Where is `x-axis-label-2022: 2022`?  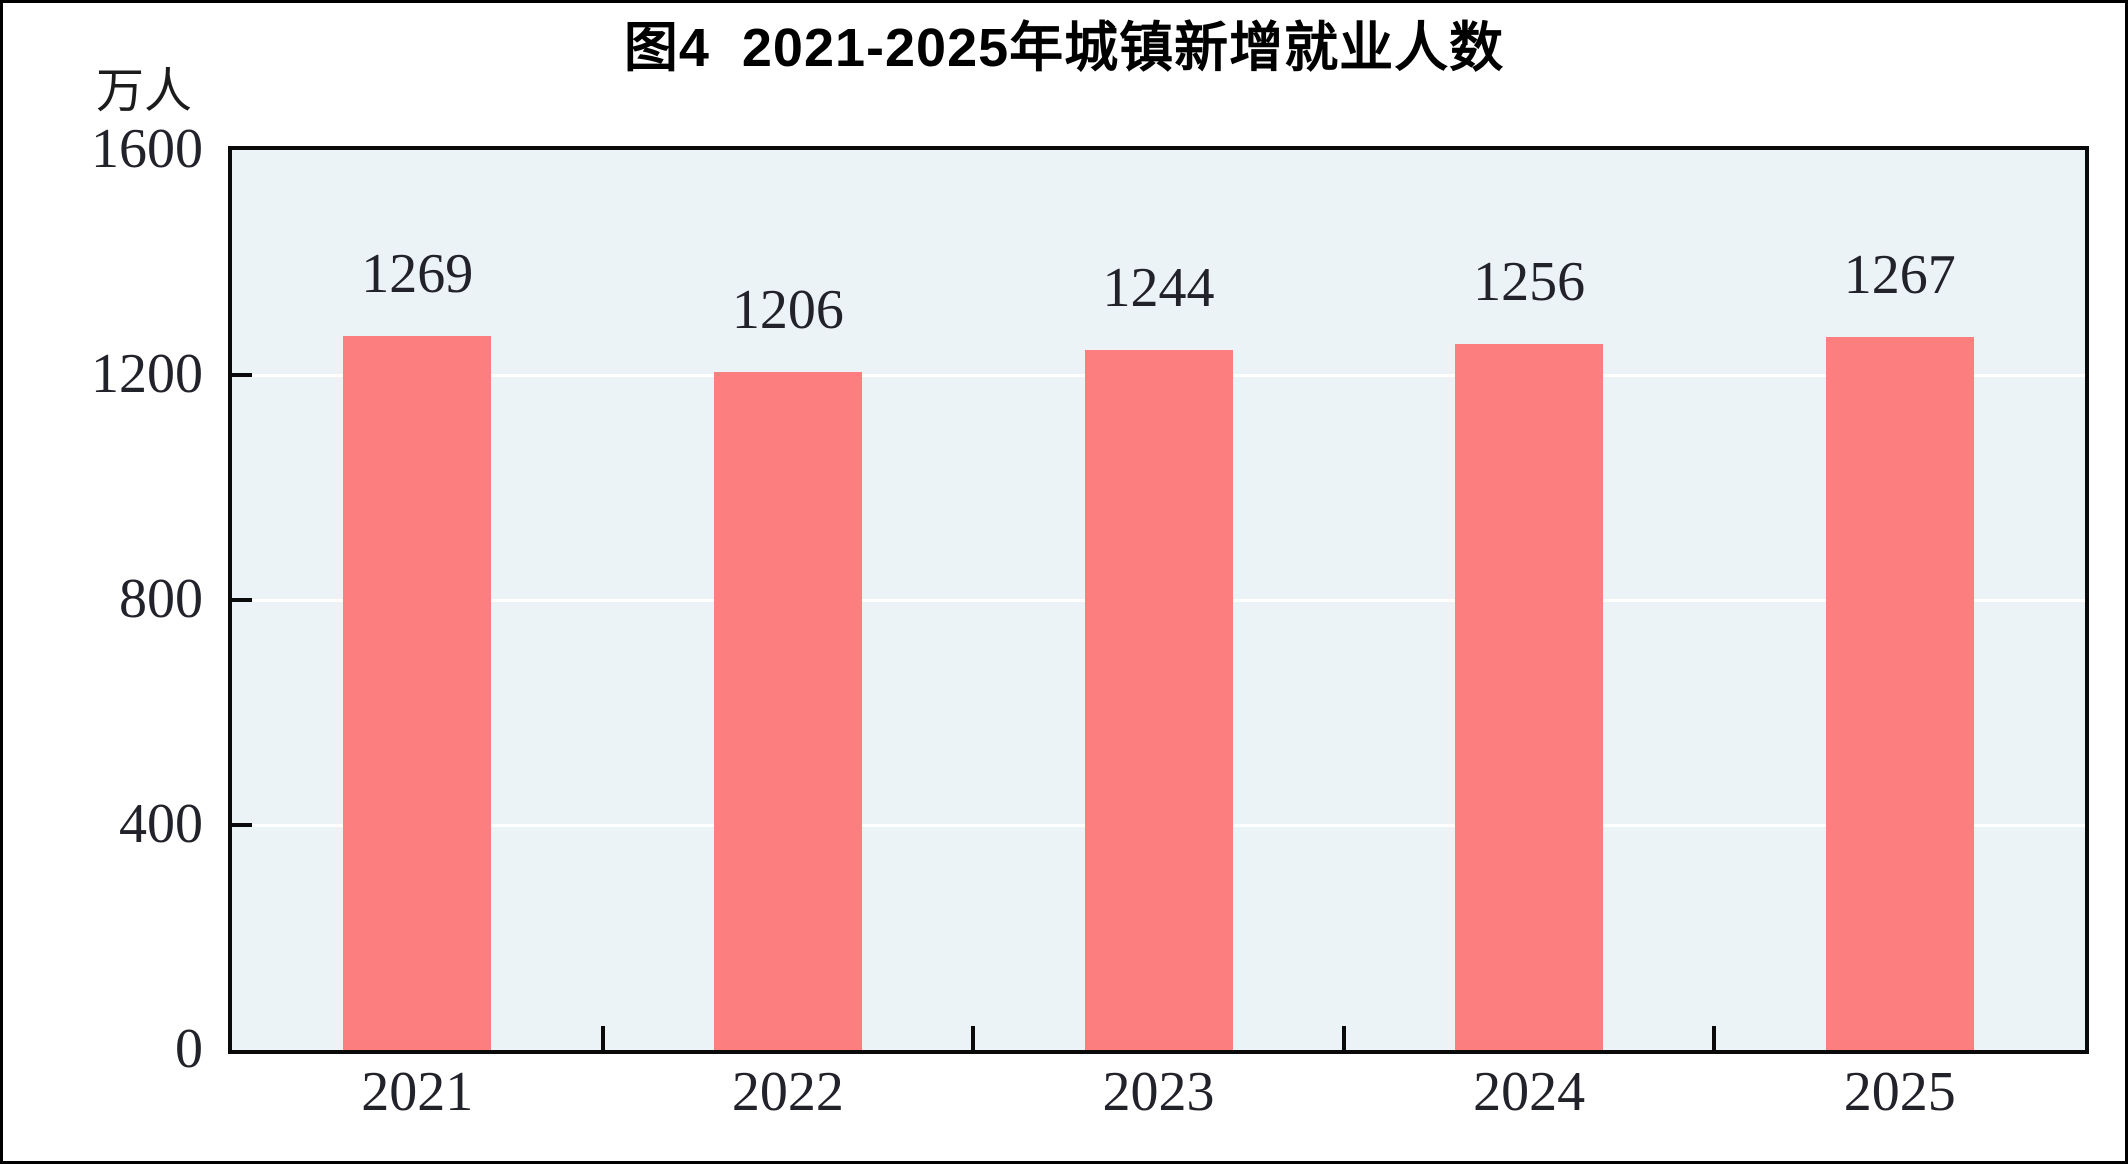 x-axis-label-2022: 2022 is located at coordinates (787, 1092).